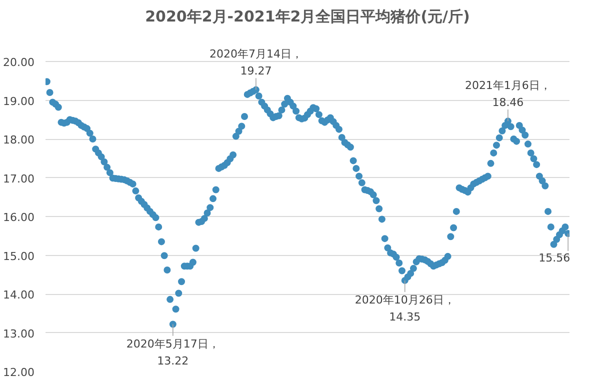  Describe the element at coordinates (19, 333) in the screenshot. I see `y-tick-label: 13.00` at that location.